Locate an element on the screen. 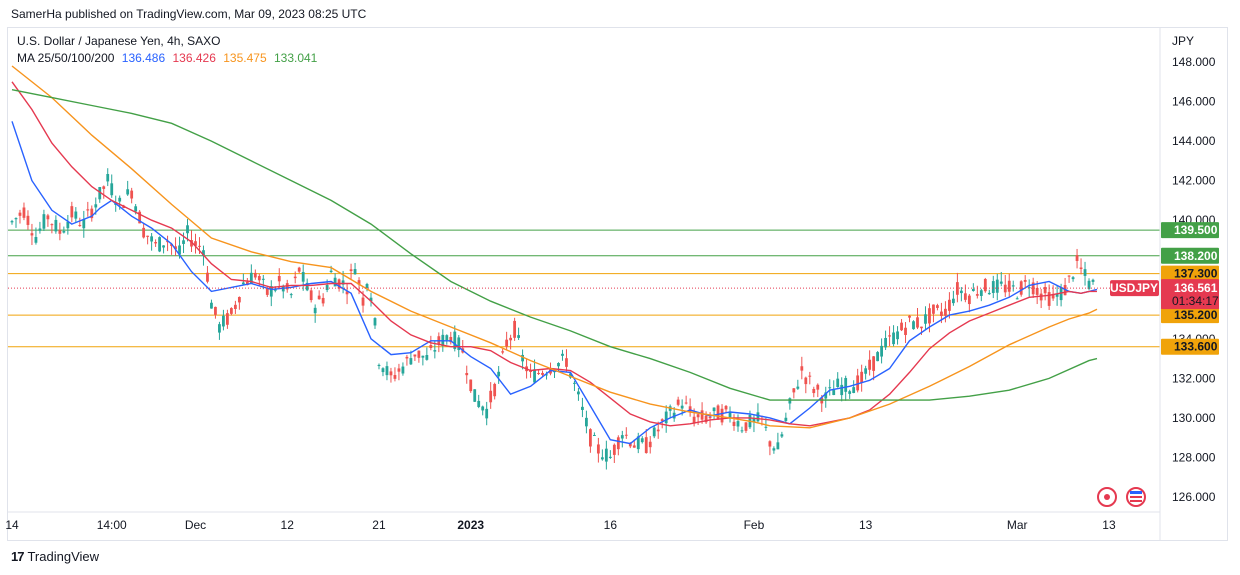 The width and height of the screenshot is (1240, 575). tradingview-brand: TradingView is located at coordinates (63, 556).